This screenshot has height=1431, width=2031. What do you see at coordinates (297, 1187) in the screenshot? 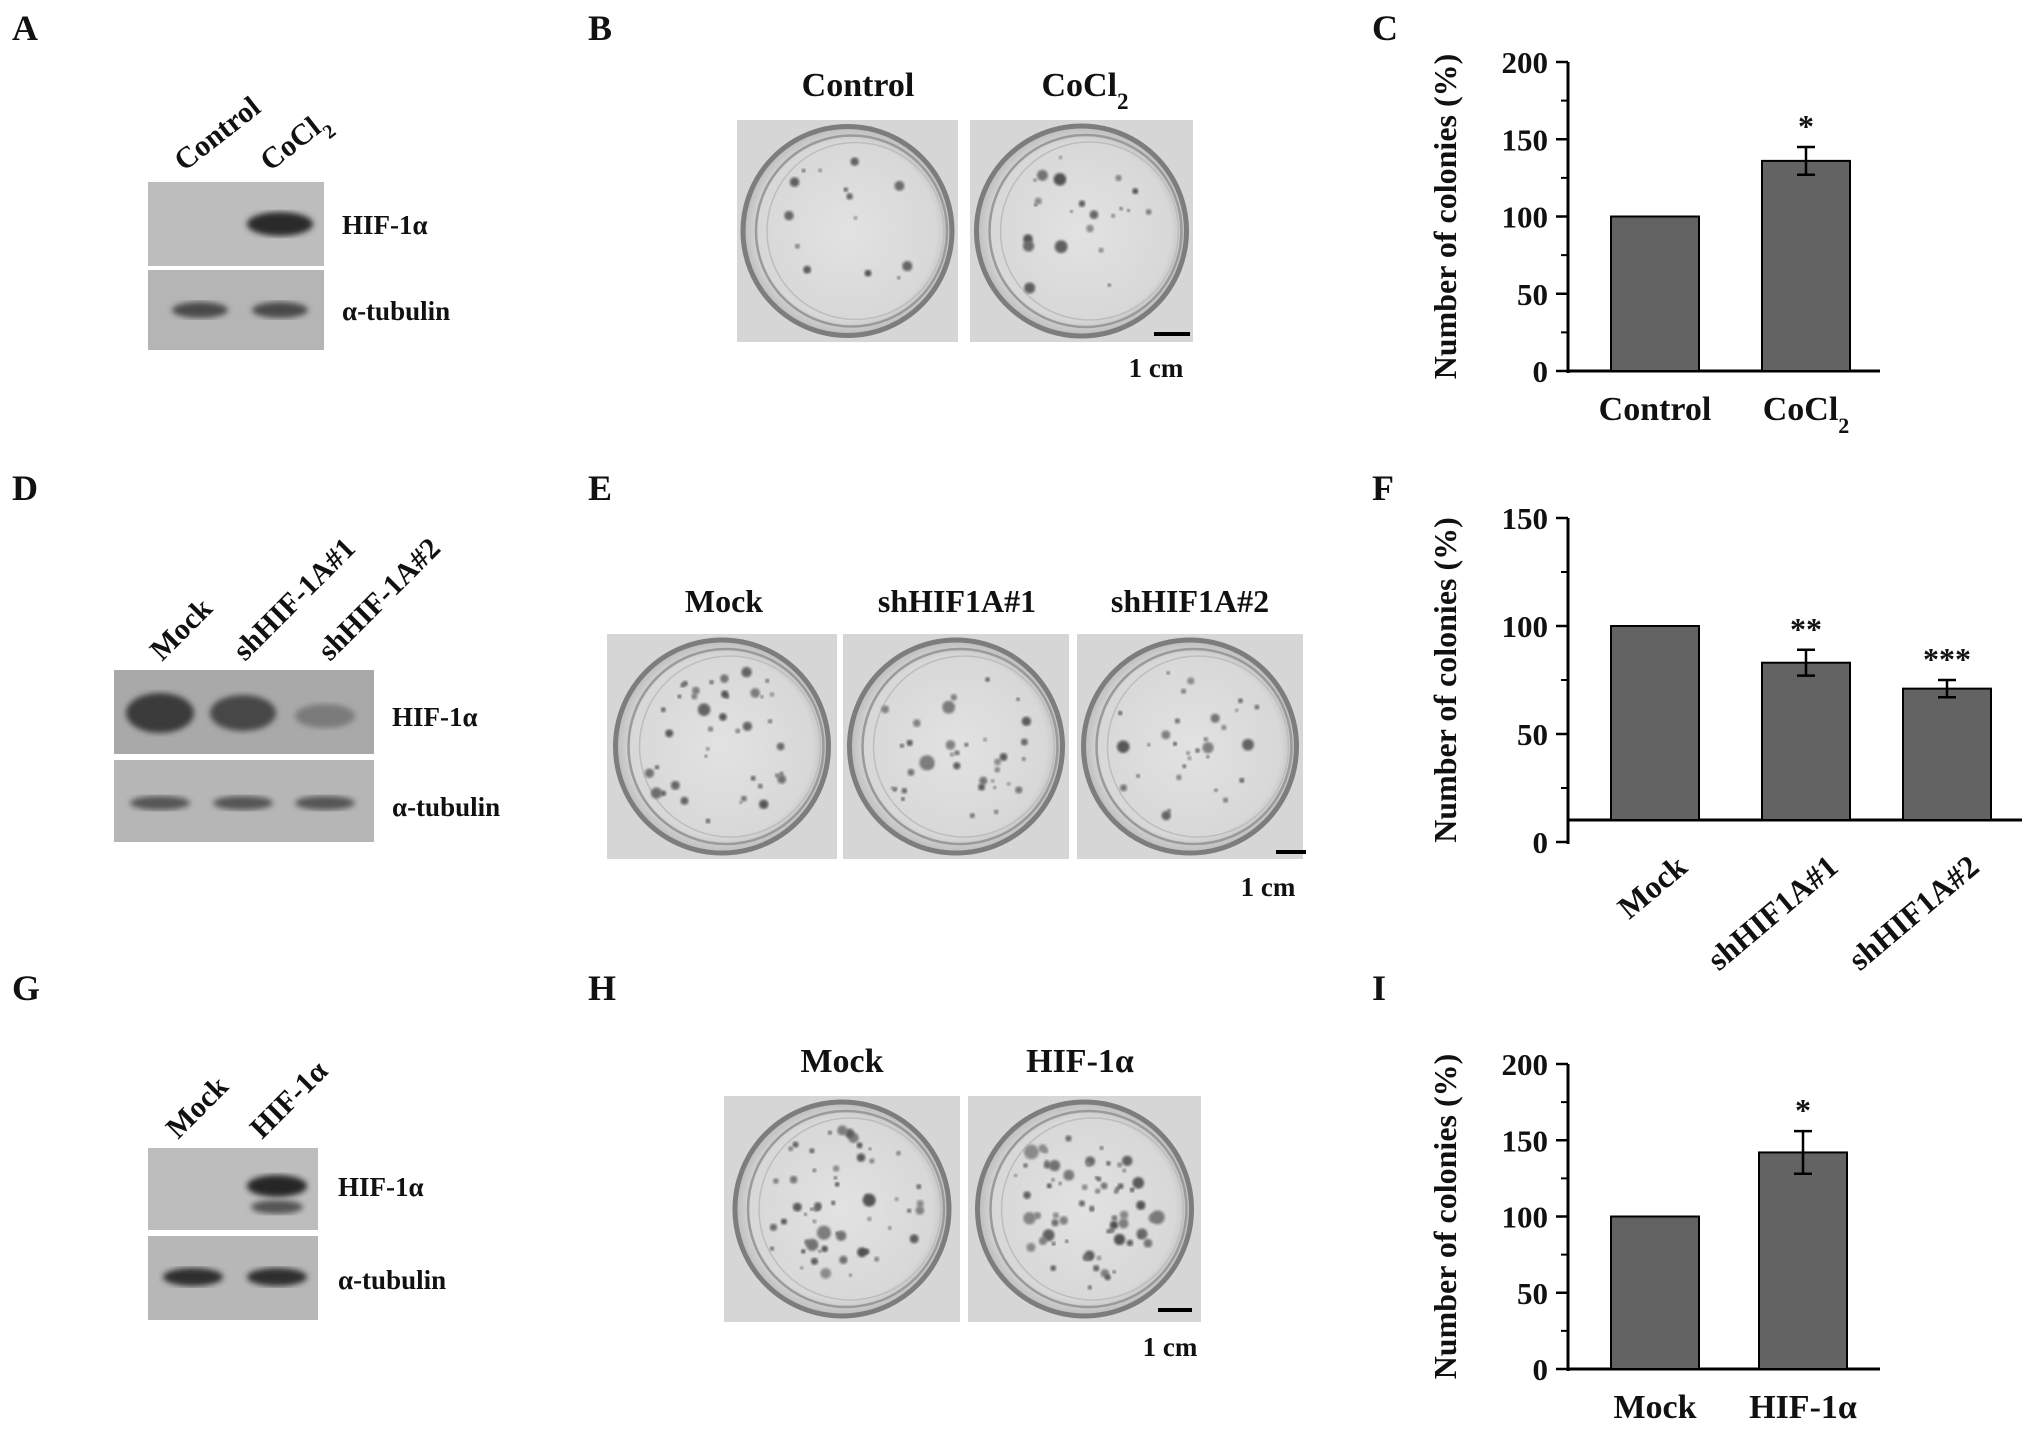
I see `western-blot-g: Mock HIF-1α HIF-1α α-tubulin` at bounding box center [297, 1187].